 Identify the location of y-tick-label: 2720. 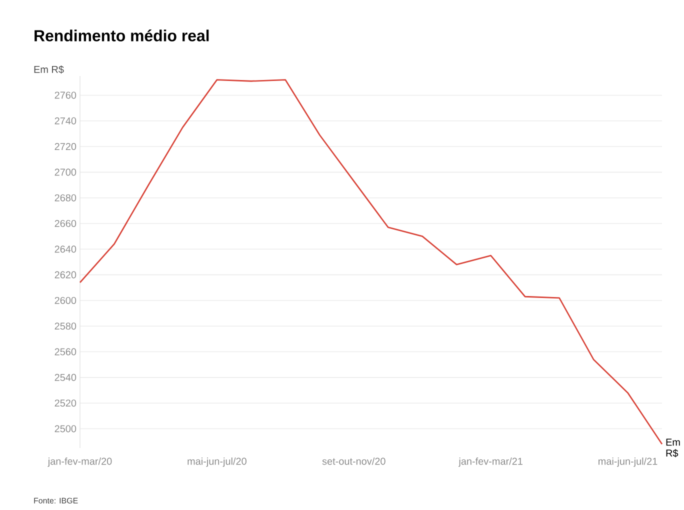
(65, 146).